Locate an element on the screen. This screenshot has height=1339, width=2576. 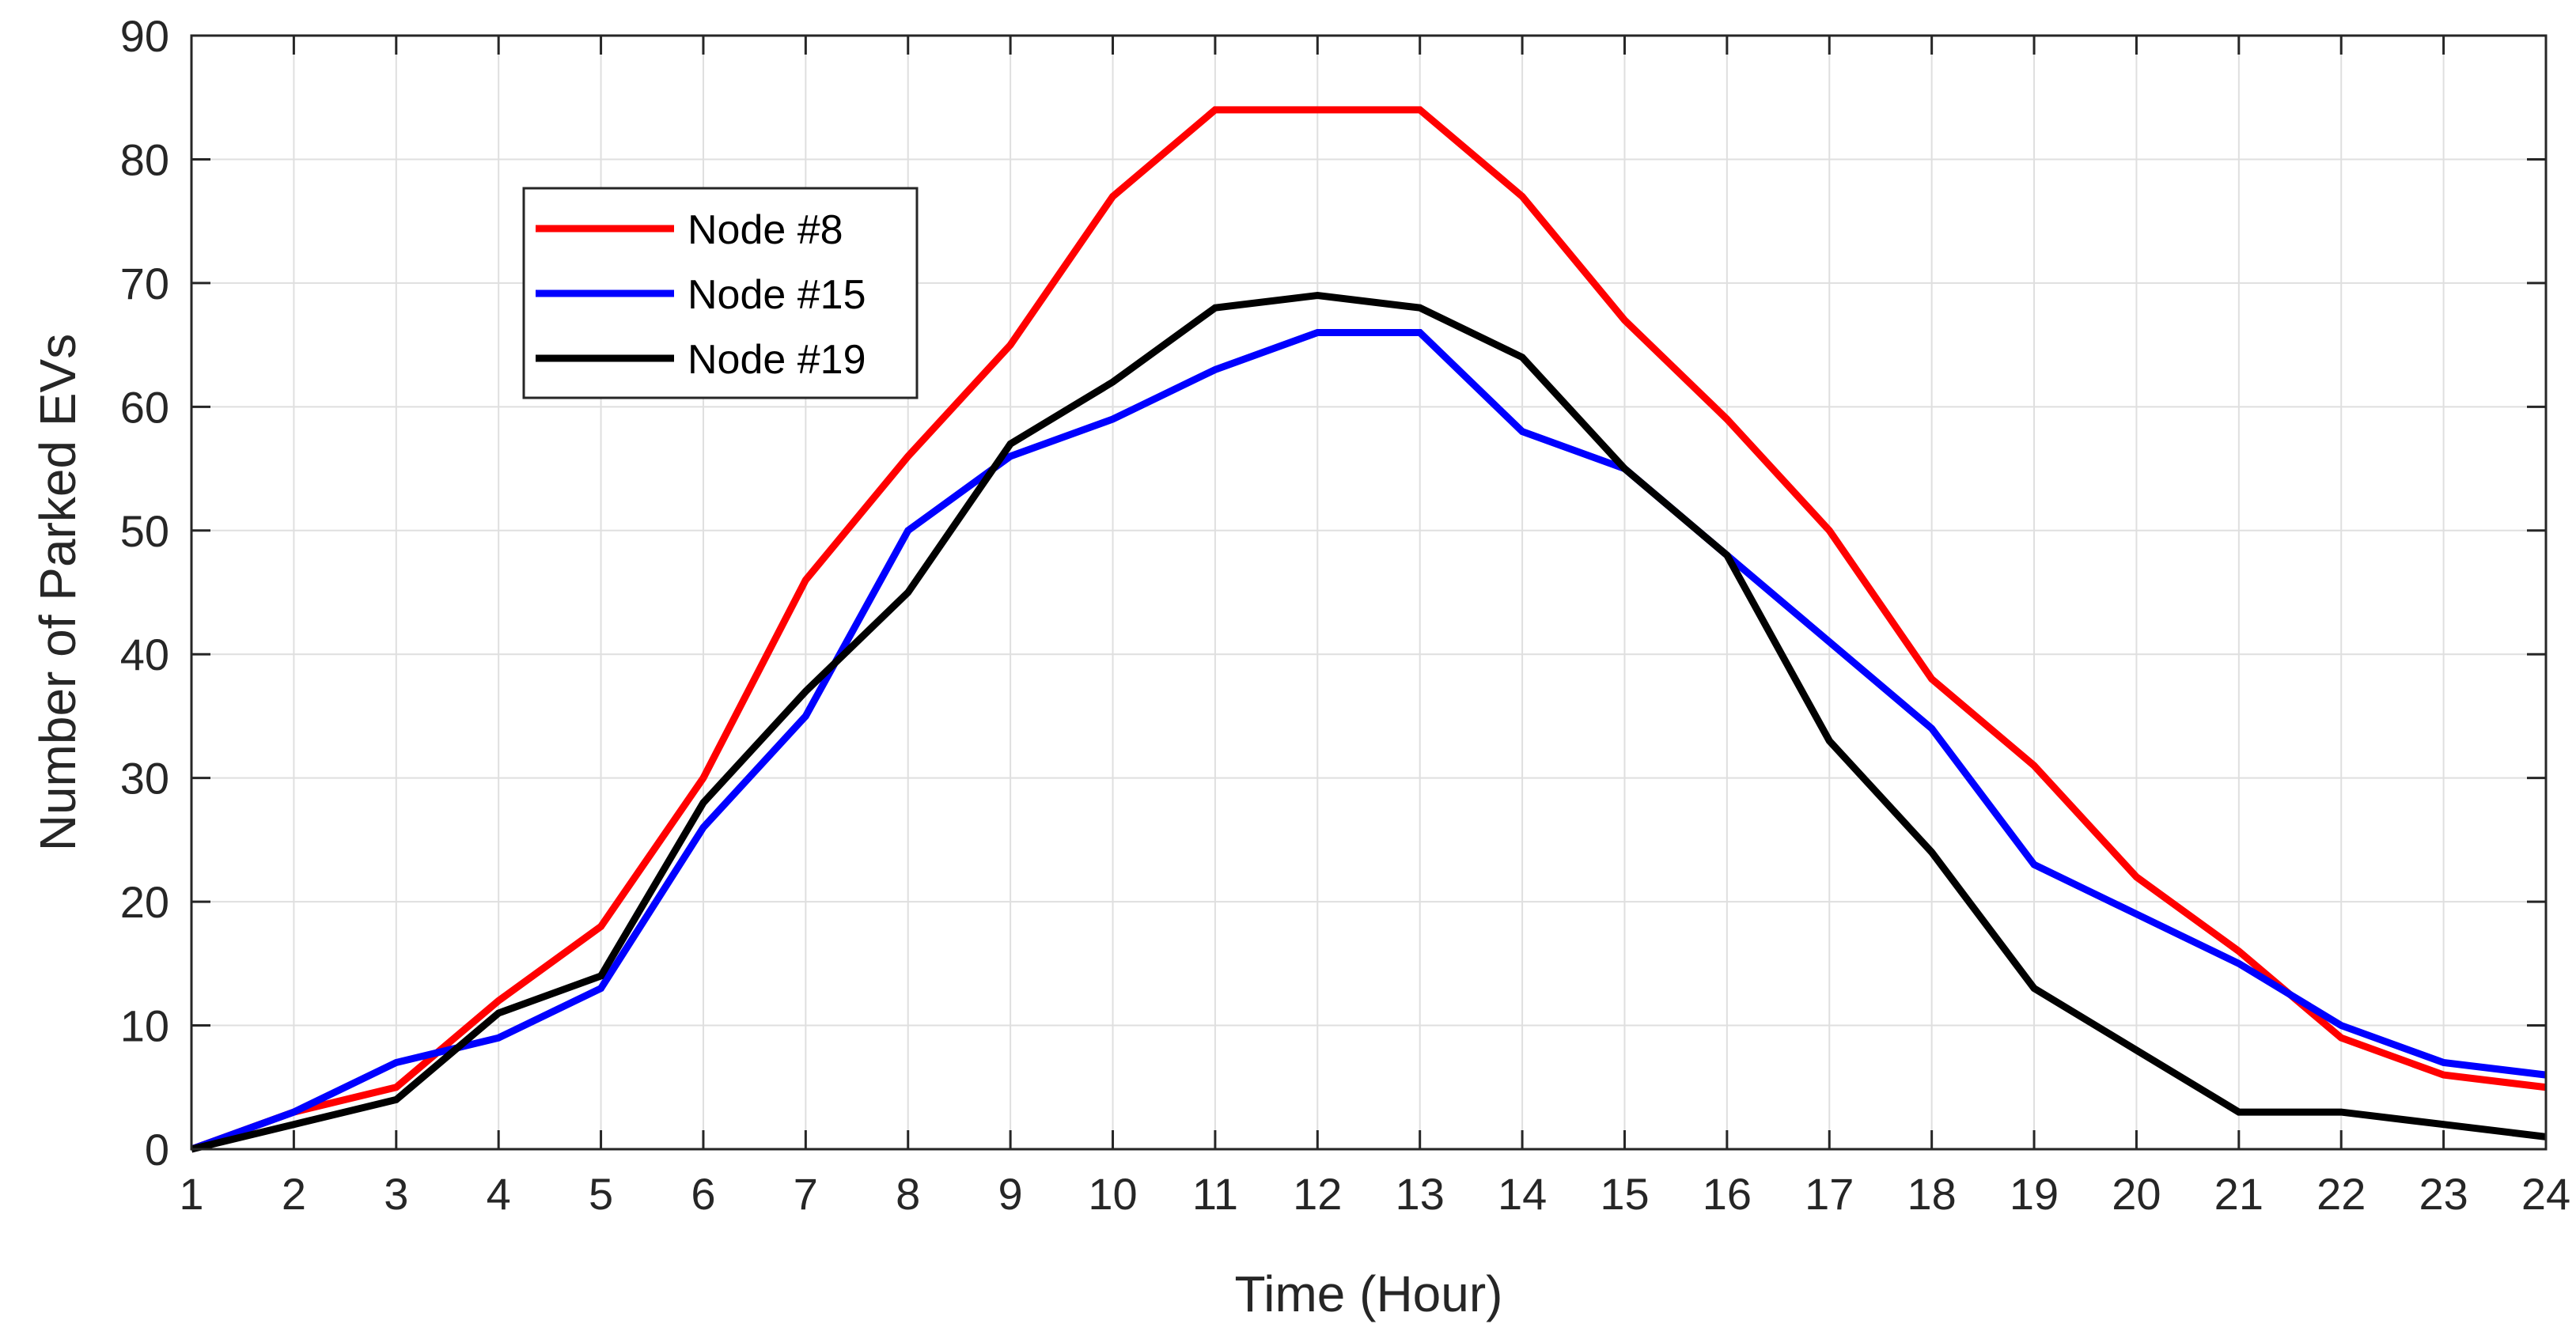
legend-entries: Node #8 Node #15 Node #19 is located at coordinates (701, 295).